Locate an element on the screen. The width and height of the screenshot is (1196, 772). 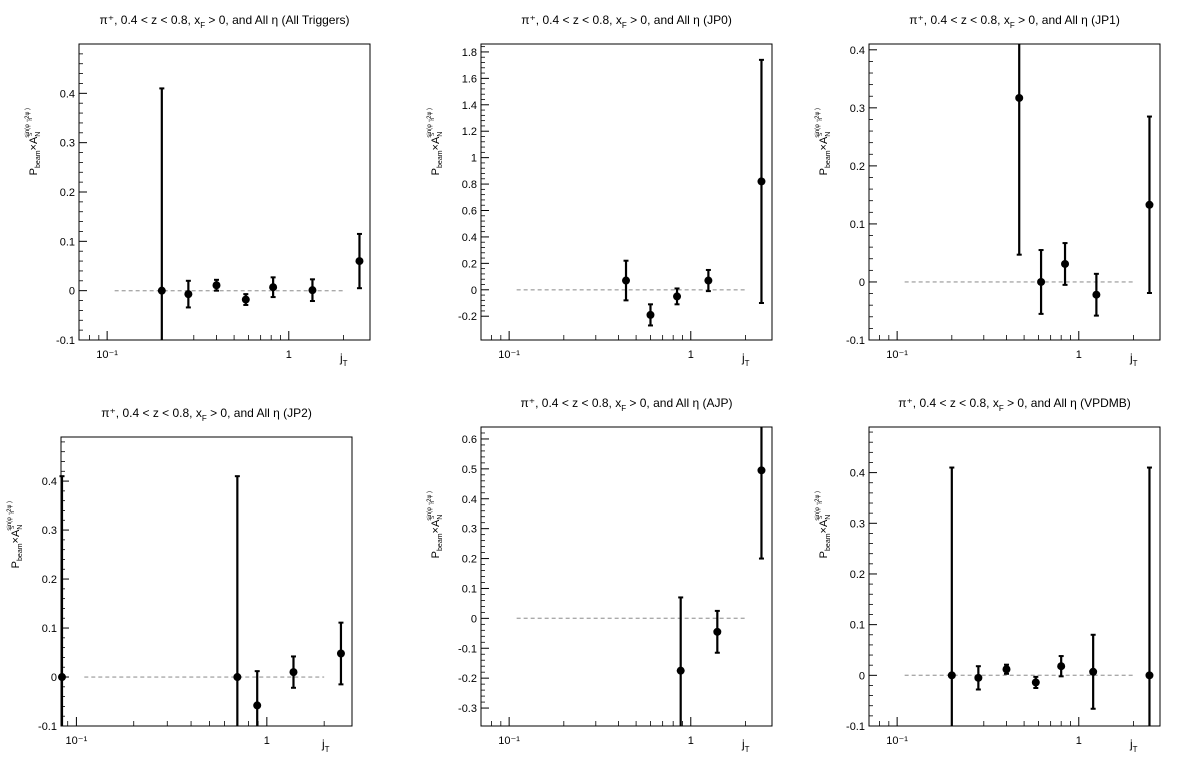
y-tick-label: 1.6 is located at coordinates (469, 79).